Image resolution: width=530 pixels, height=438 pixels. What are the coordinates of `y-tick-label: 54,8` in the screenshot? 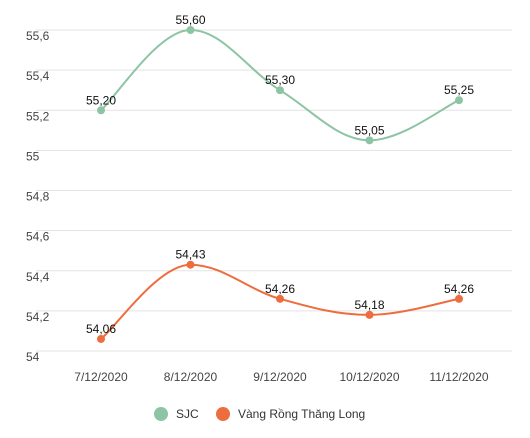 It's located at (38, 197).